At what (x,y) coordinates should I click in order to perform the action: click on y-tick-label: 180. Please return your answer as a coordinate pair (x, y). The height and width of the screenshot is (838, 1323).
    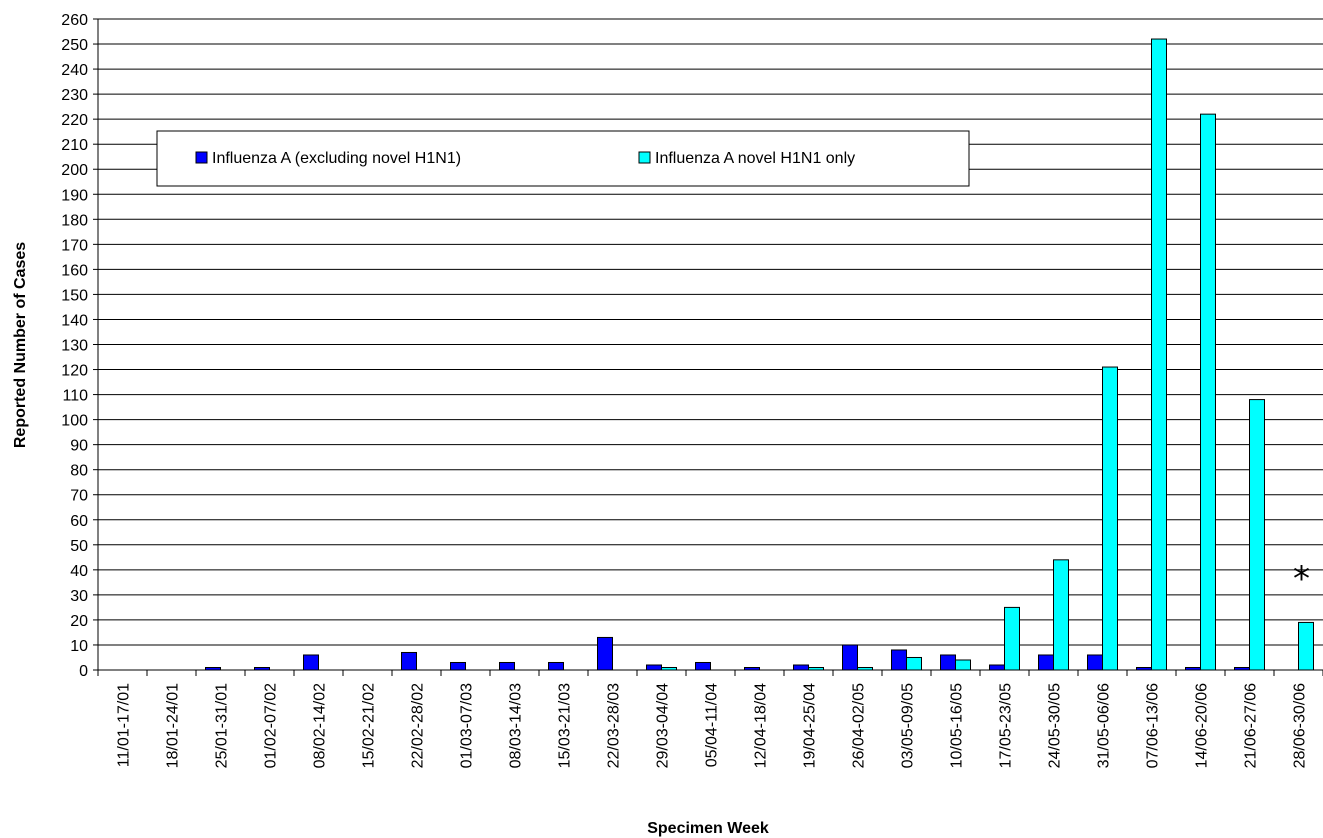
    Looking at the image, I should click on (74, 220).